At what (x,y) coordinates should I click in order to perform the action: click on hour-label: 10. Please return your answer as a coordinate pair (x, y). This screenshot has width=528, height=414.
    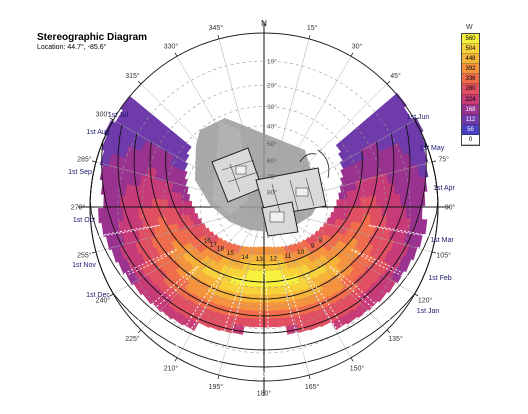
    Looking at the image, I should click on (301, 252).